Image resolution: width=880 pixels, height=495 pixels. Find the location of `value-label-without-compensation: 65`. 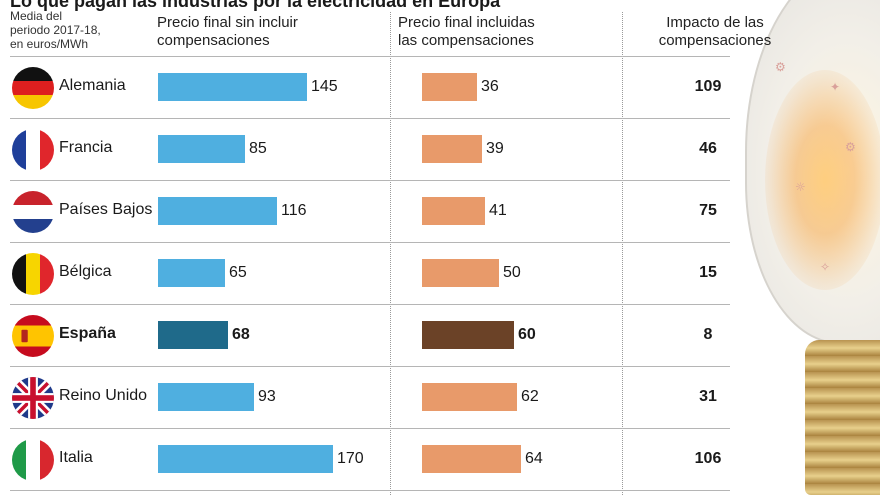

value-label-without-compensation: 65 is located at coordinates (238, 272).